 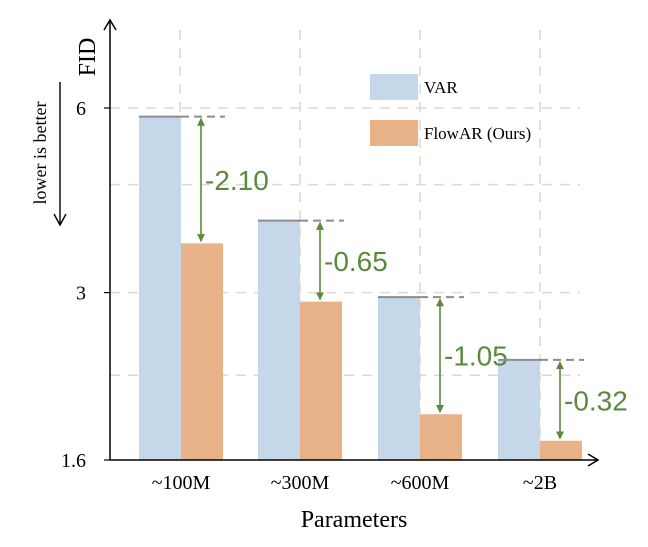 What do you see at coordinates (540, 483) in the screenshot?
I see `x-tick-label: ~2B` at bounding box center [540, 483].